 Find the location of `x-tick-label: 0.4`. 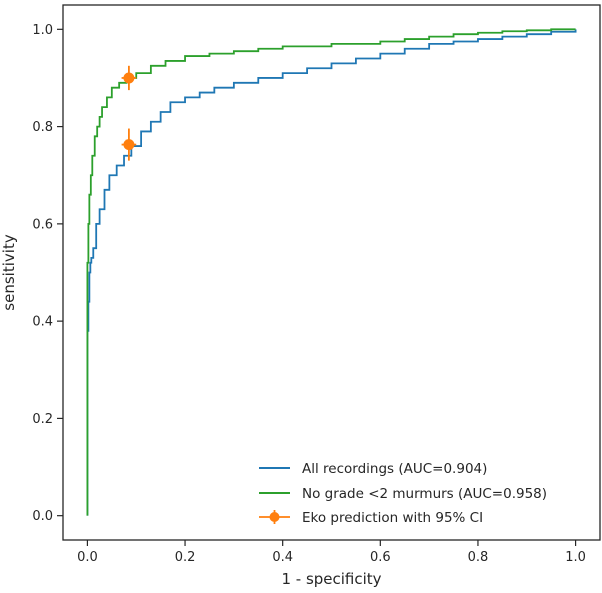

x-tick-label: 0.4 is located at coordinates (282, 557).